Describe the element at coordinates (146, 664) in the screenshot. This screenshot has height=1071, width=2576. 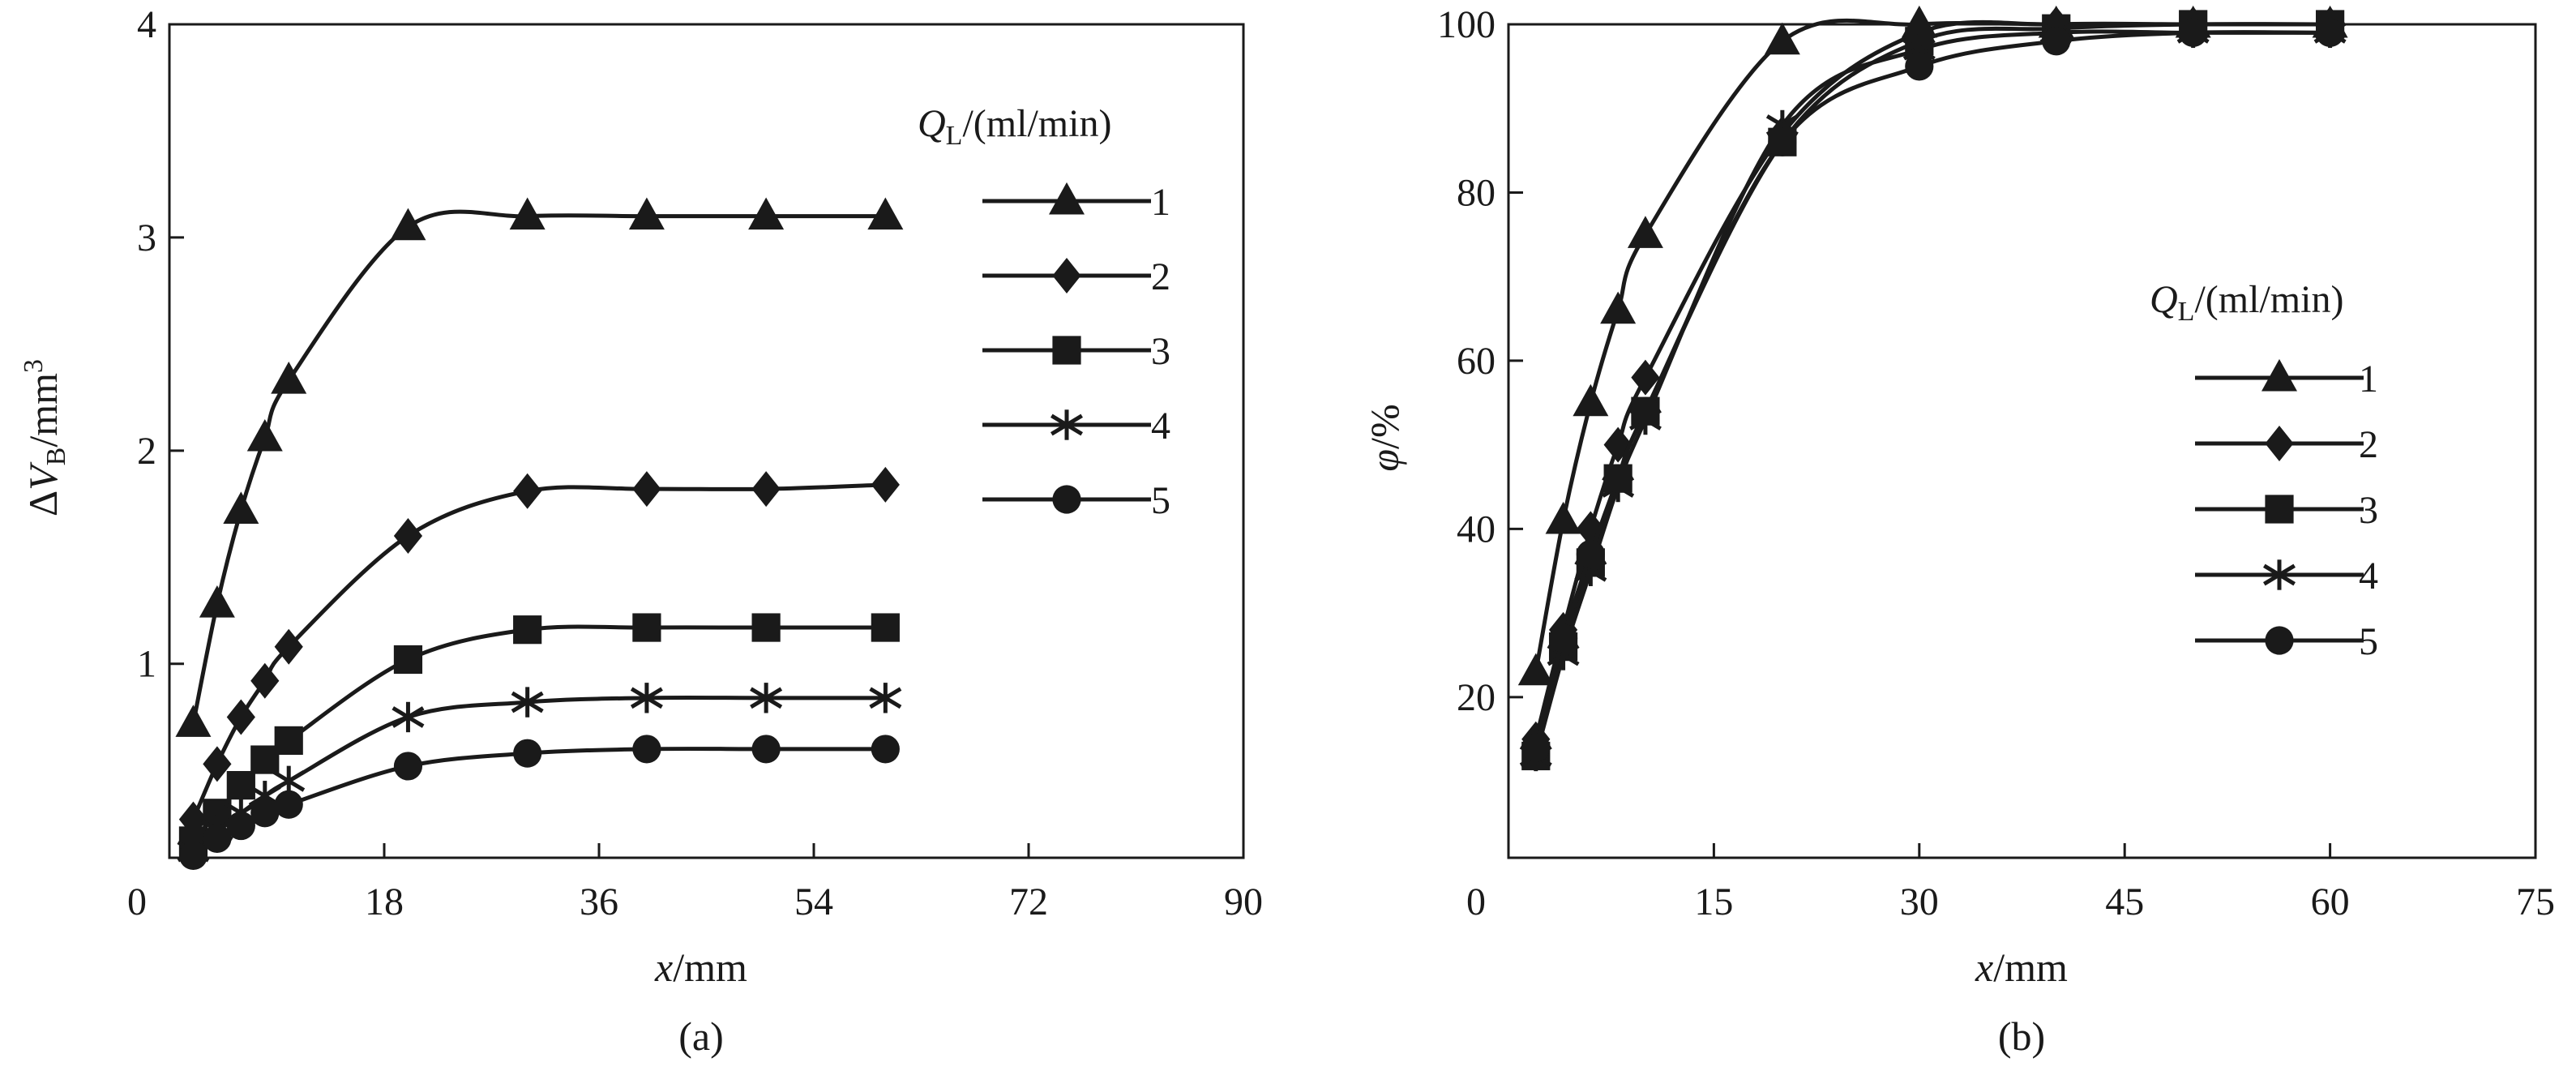
I see `y-tick-label: 1` at that location.